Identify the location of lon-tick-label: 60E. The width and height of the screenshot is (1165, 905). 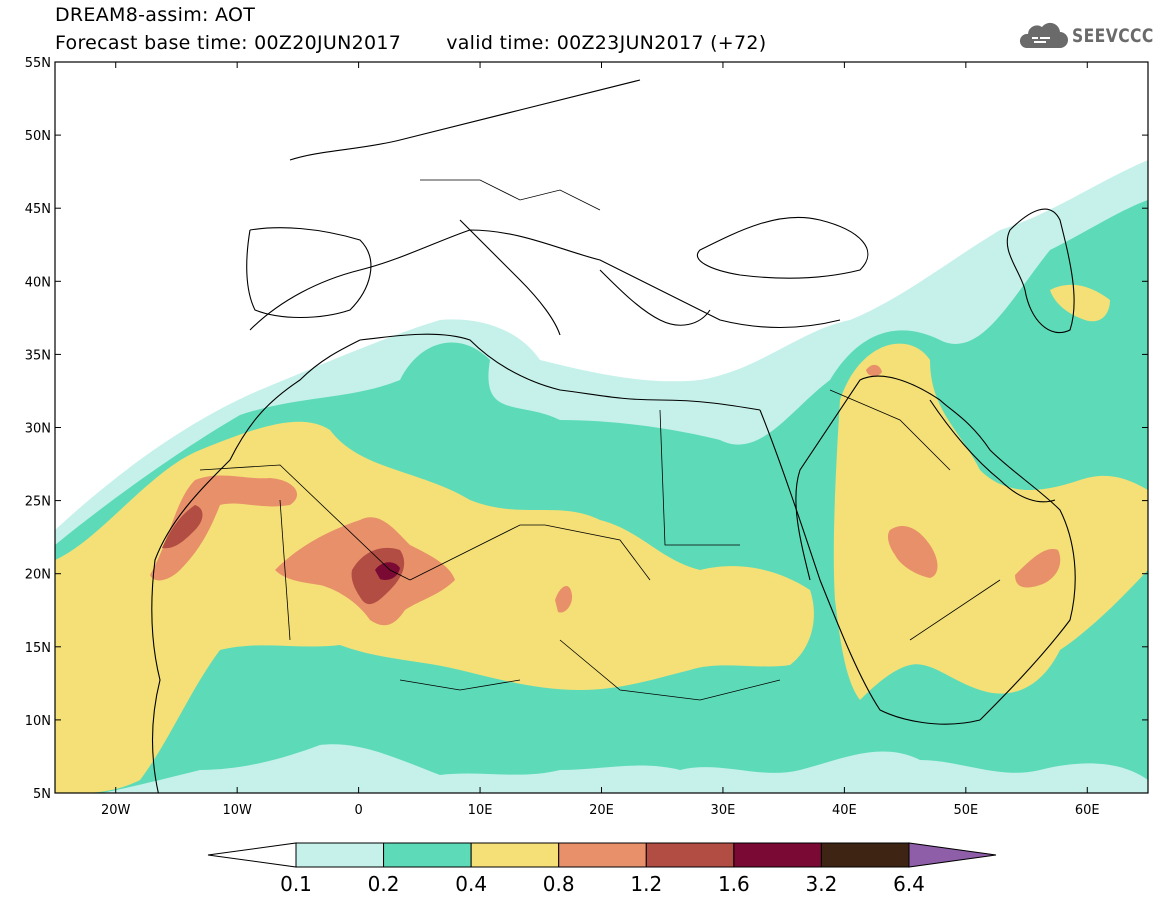
(1087, 810).